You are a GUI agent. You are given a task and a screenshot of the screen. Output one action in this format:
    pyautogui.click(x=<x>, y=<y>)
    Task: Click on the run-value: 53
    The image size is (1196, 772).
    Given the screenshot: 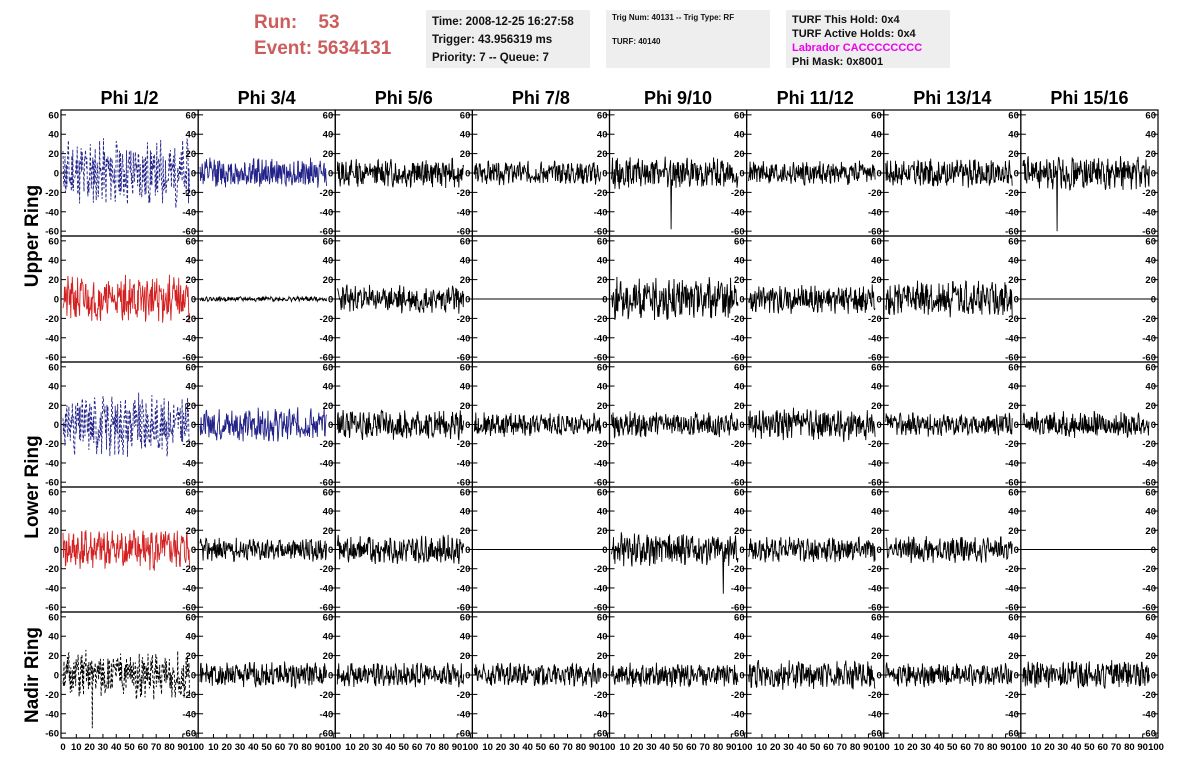 What is the action you would take?
    pyautogui.click(x=329, y=22)
    